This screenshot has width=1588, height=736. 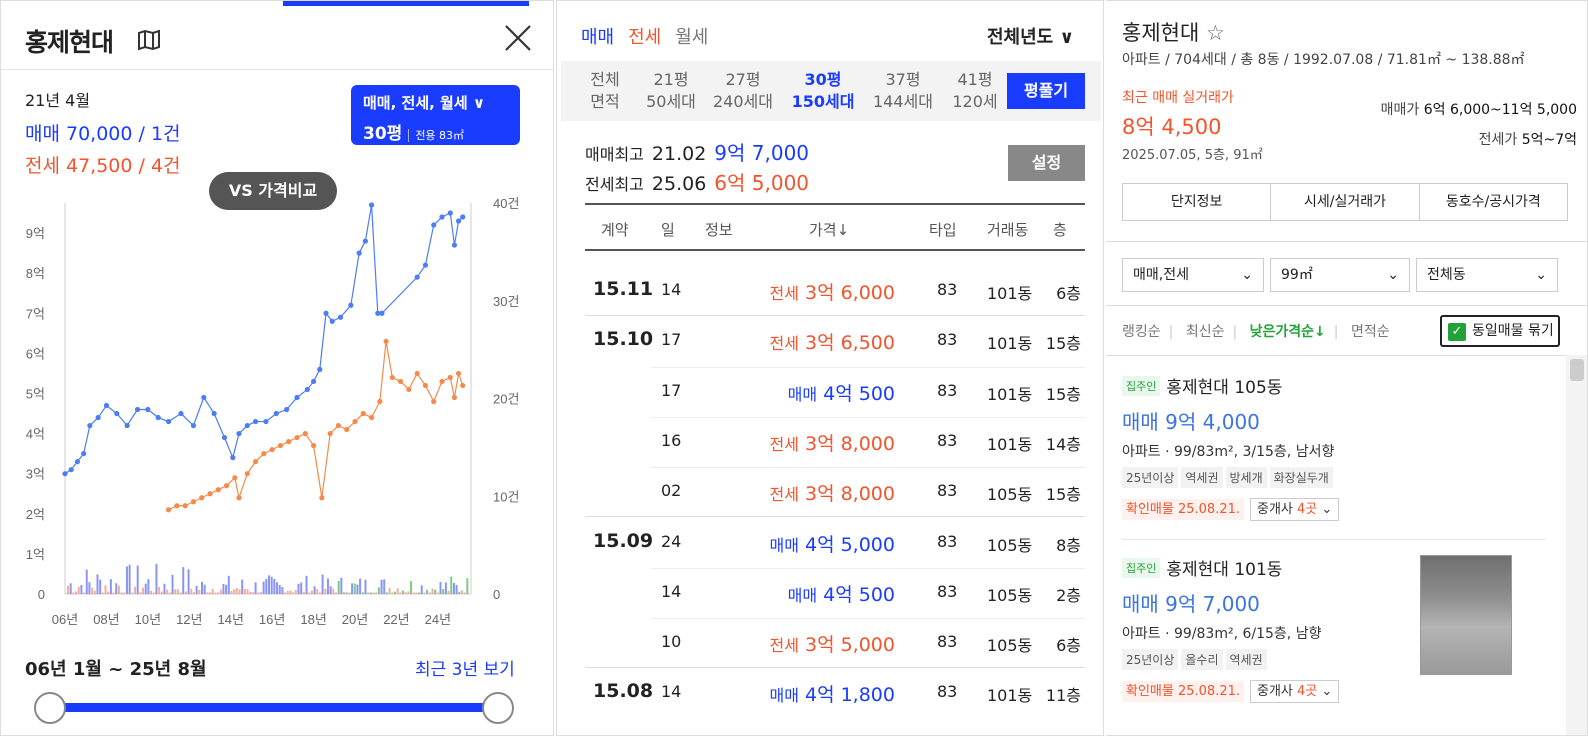 What do you see at coordinates (274, 707) in the screenshot?
I see `range-slider` at bounding box center [274, 707].